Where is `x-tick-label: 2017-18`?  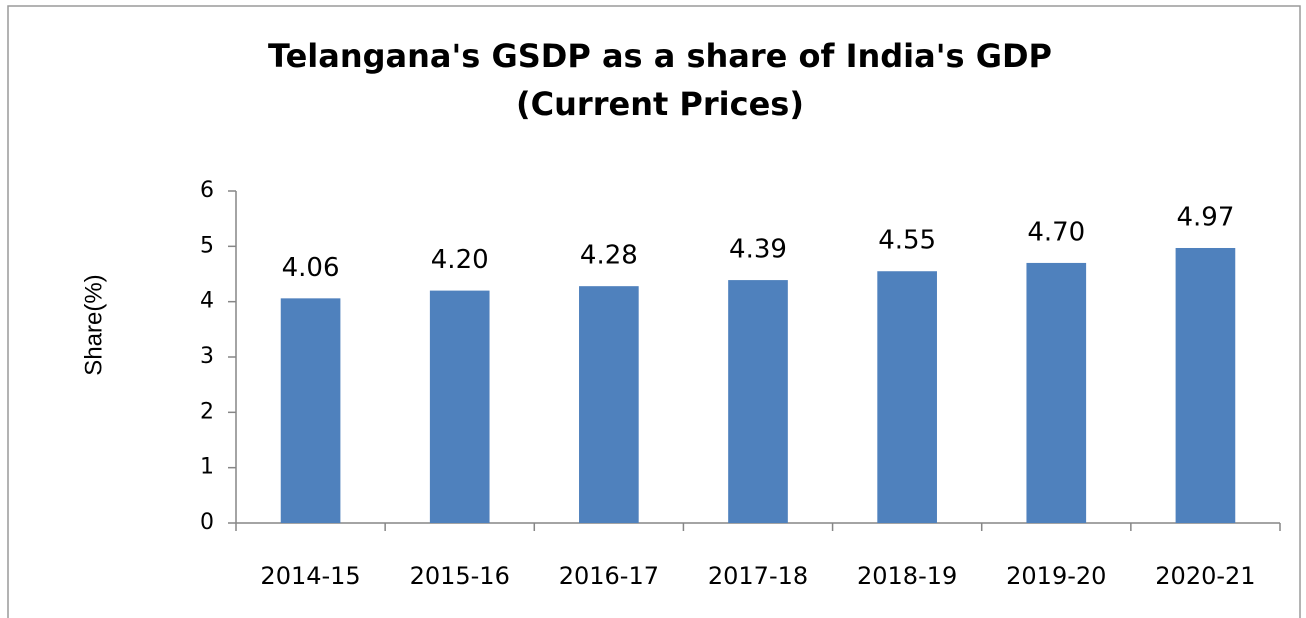 x-tick-label: 2017-18 is located at coordinates (758, 576).